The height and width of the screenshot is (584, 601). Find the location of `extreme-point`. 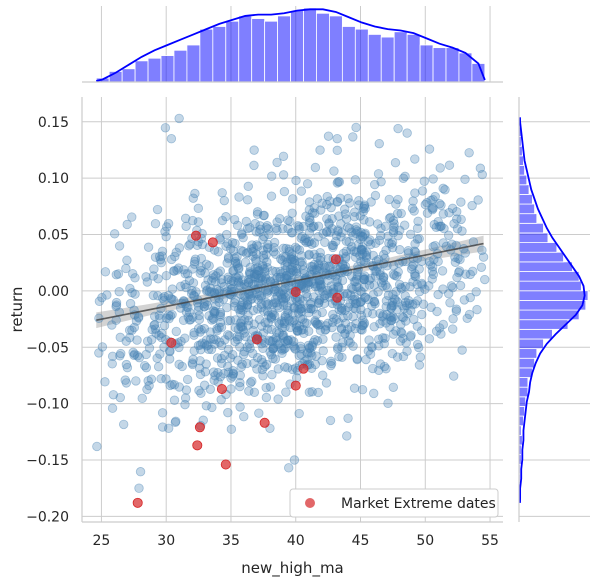

extreme-point is located at coordinates (212, 242).